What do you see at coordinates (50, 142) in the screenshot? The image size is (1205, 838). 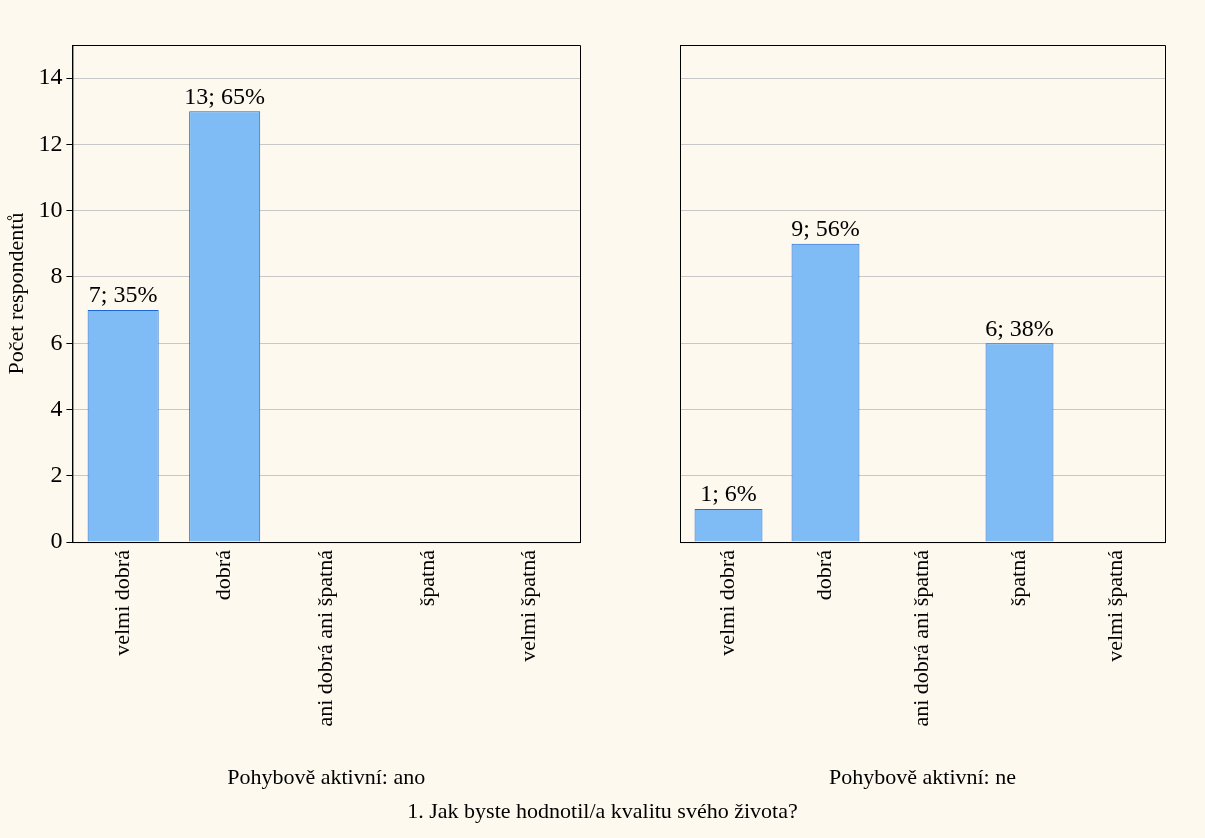 I see `y-tick-label: 12` at bounding box center [50, 142].